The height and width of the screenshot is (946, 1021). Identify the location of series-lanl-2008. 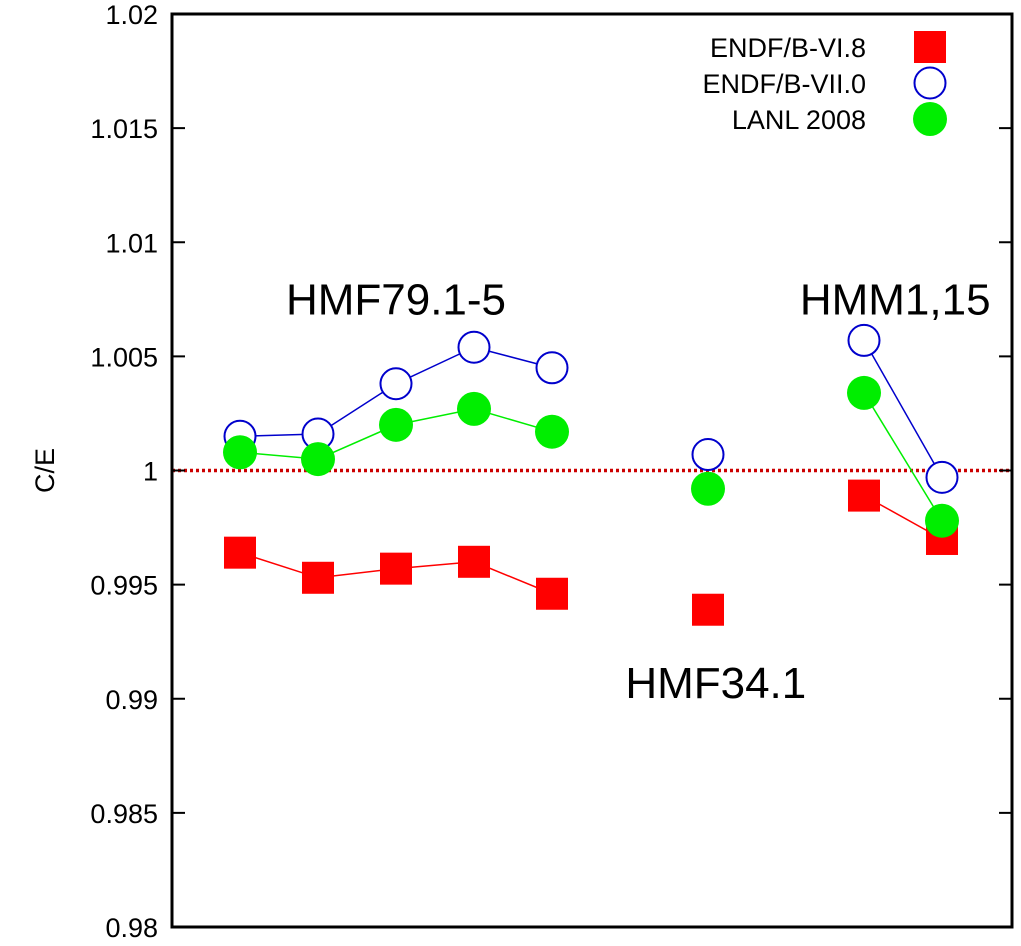
(591, 456).